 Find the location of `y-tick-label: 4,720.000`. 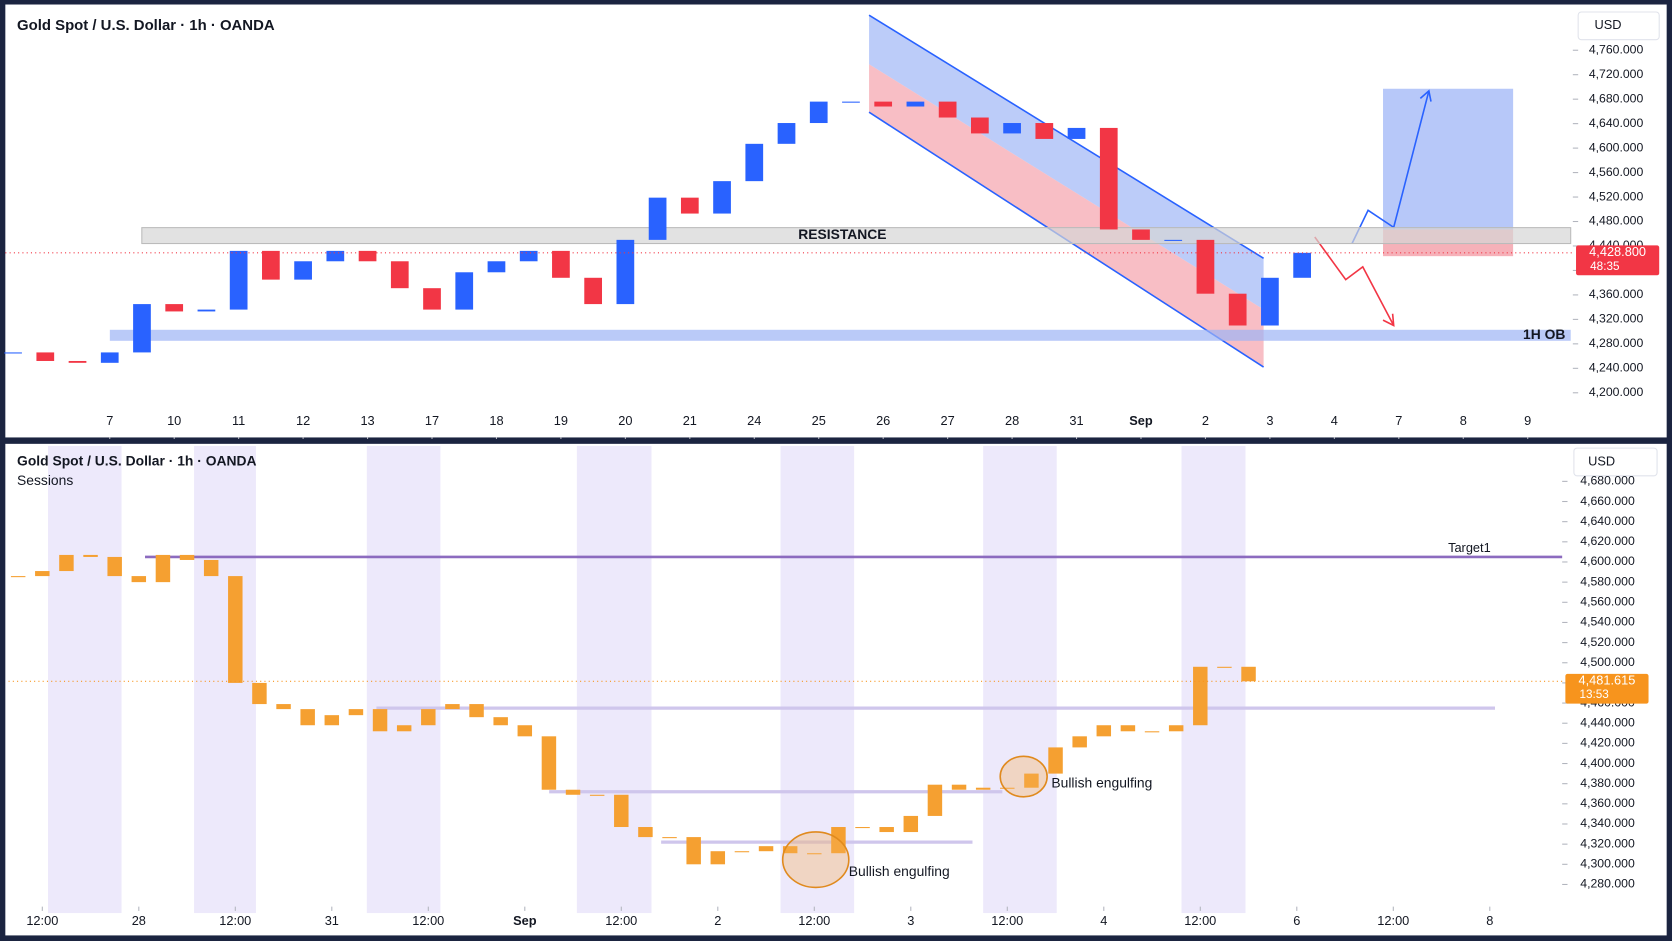

y-tick-label: 4,720.000 is located at coordinates (1616, 74).